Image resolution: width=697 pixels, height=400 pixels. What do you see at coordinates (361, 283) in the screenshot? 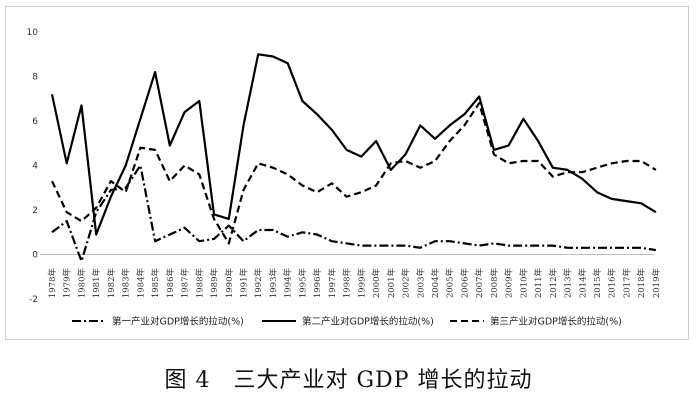
I see `x-tick-label: 1999年` at bounding box center [361, 283].